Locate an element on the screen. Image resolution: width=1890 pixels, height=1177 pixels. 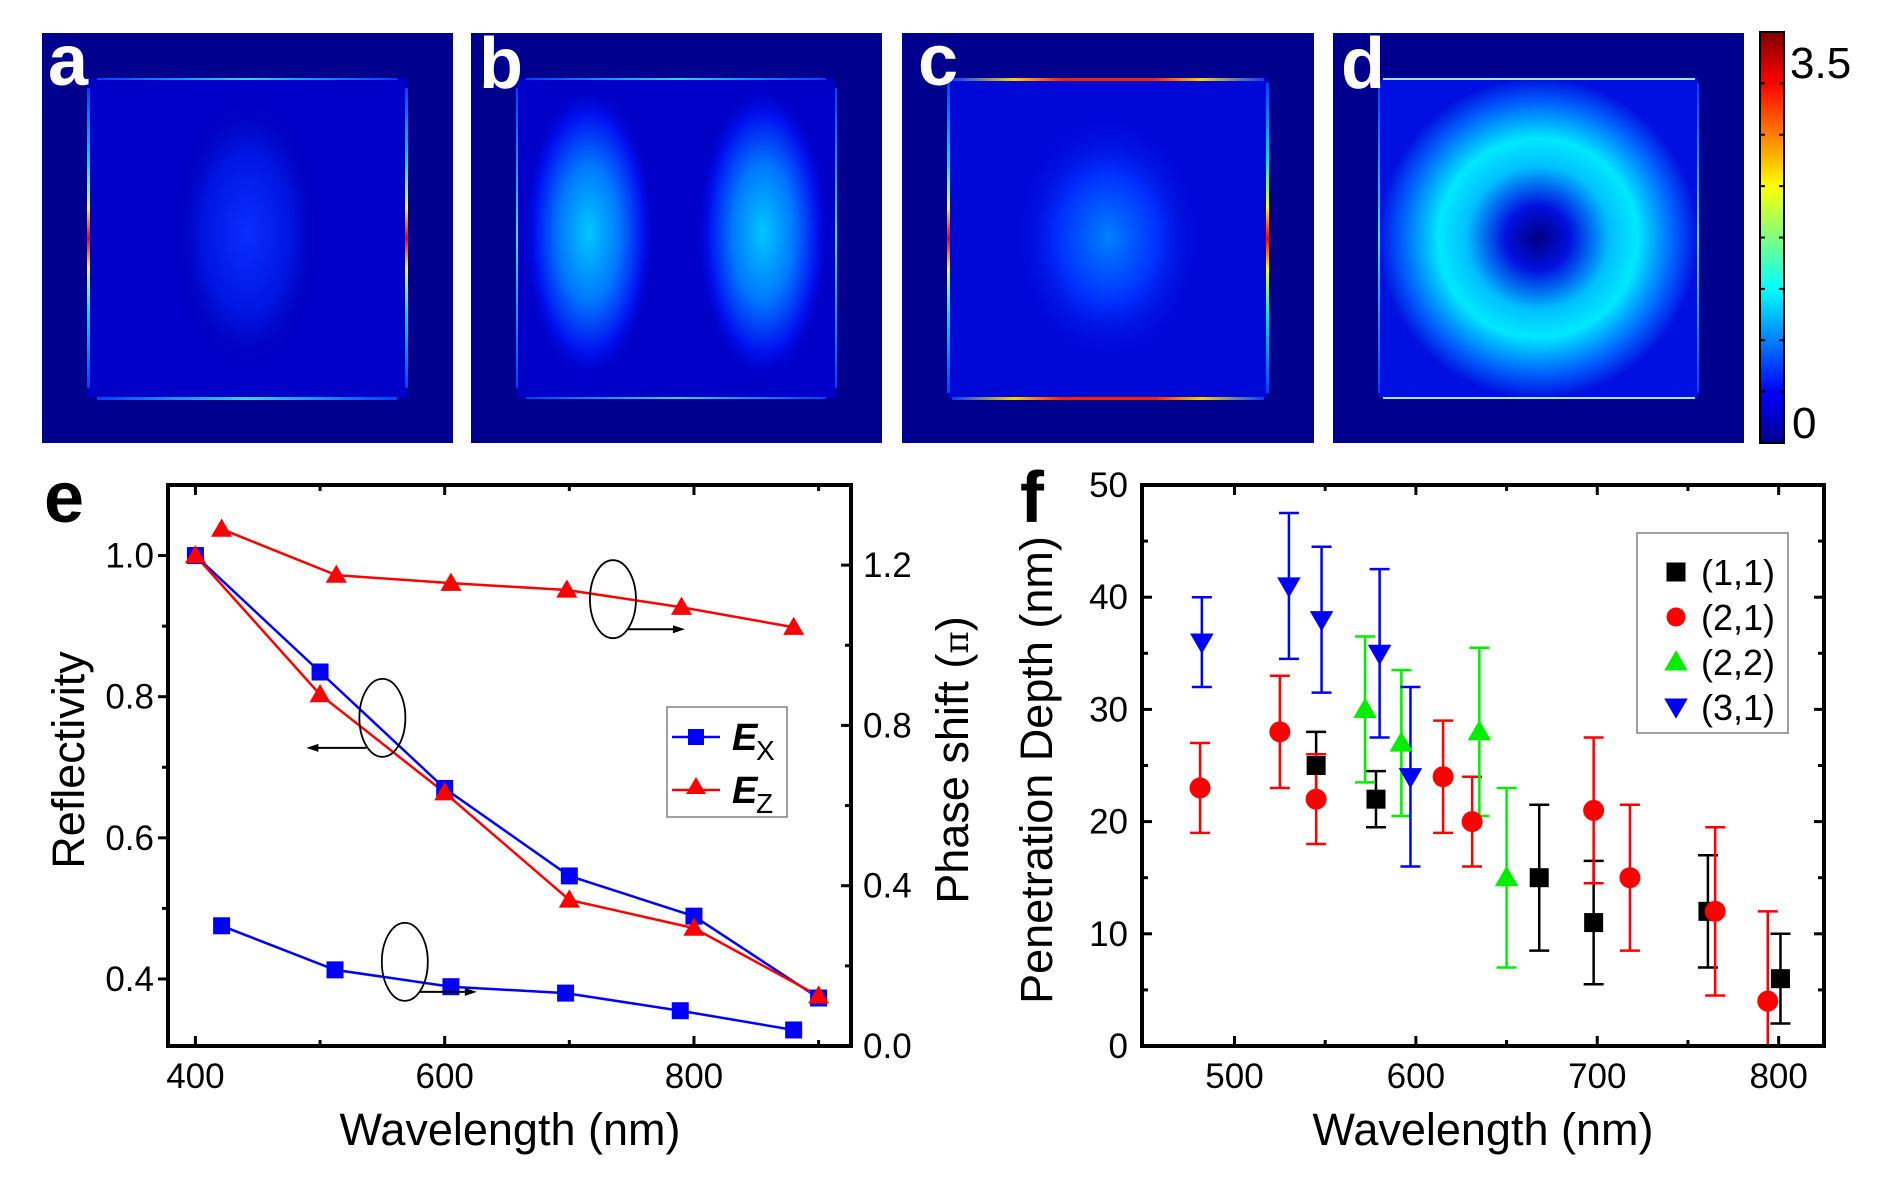
chart-e-legend: E X E Z is located at coordinates (727, 762).